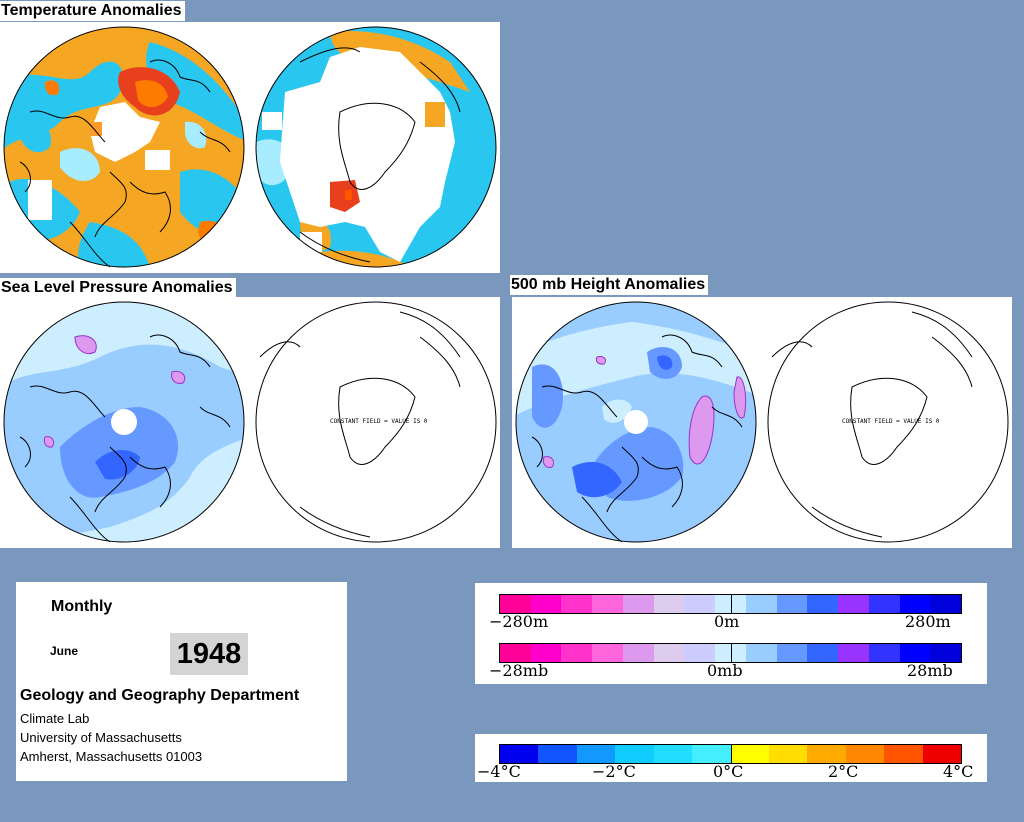  What do you see at coordinates (124, 422) in the screenshot?
I see `slp-nh-map` at bounding box center [124, 422].